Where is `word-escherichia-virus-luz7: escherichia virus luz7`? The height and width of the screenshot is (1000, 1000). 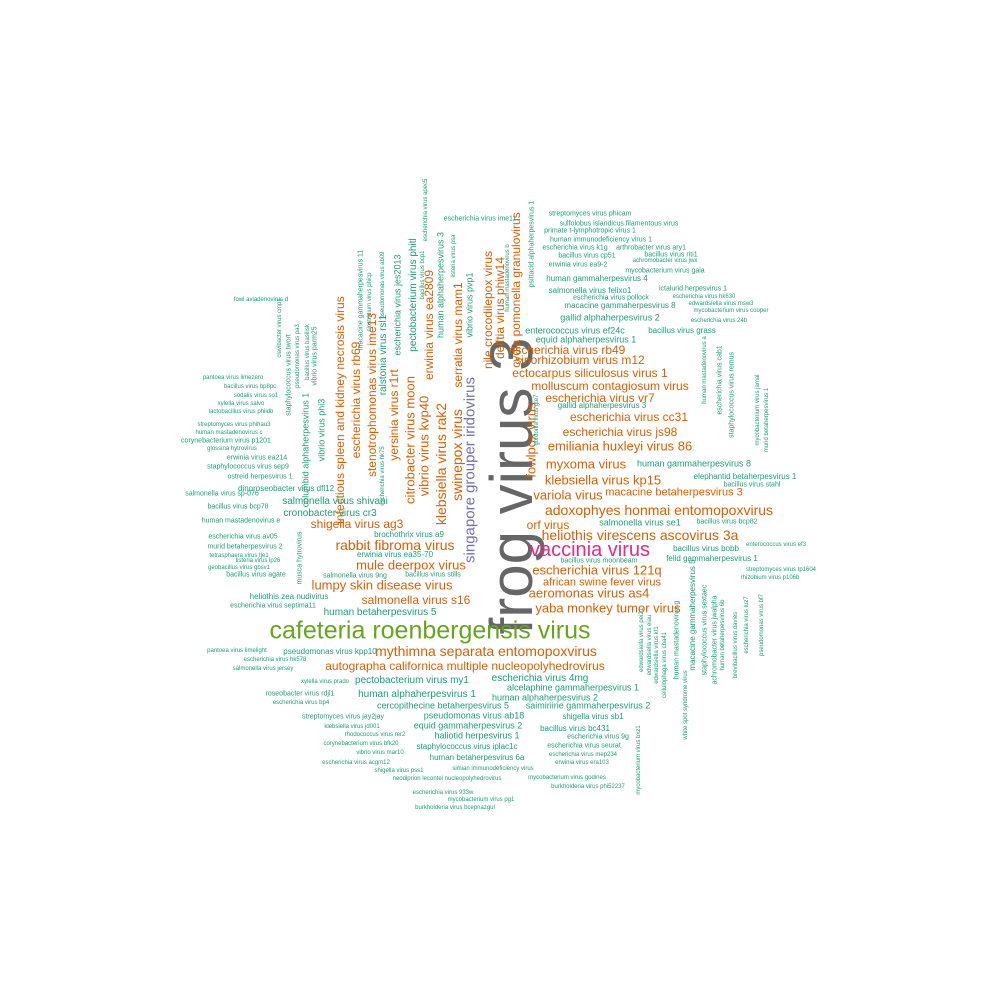 word-escherichia-virus-luz7: escherichia virus luz7 is located at coordinates (747, 625).